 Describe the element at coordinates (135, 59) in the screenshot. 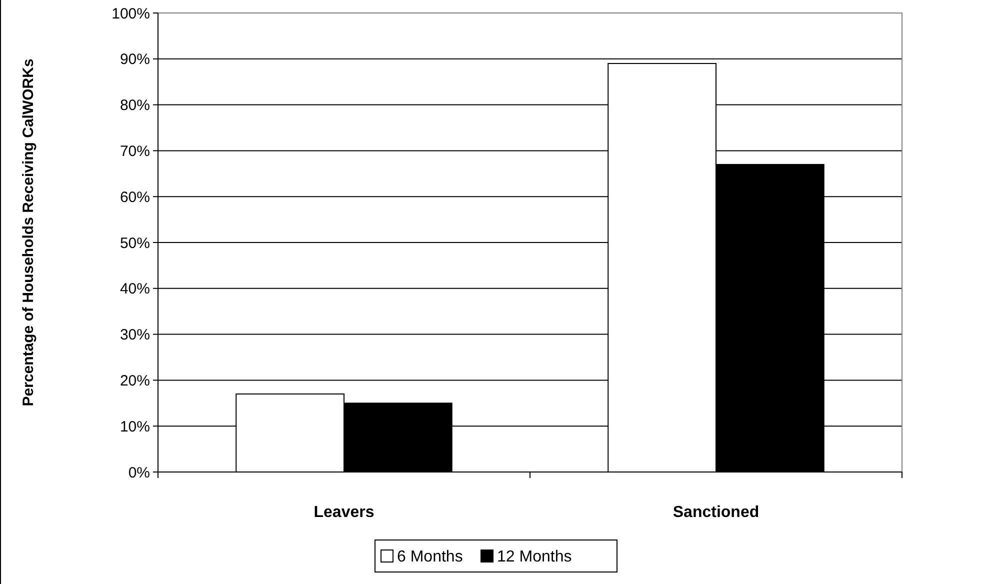

I see `y-tick-label: 90%` at that location.